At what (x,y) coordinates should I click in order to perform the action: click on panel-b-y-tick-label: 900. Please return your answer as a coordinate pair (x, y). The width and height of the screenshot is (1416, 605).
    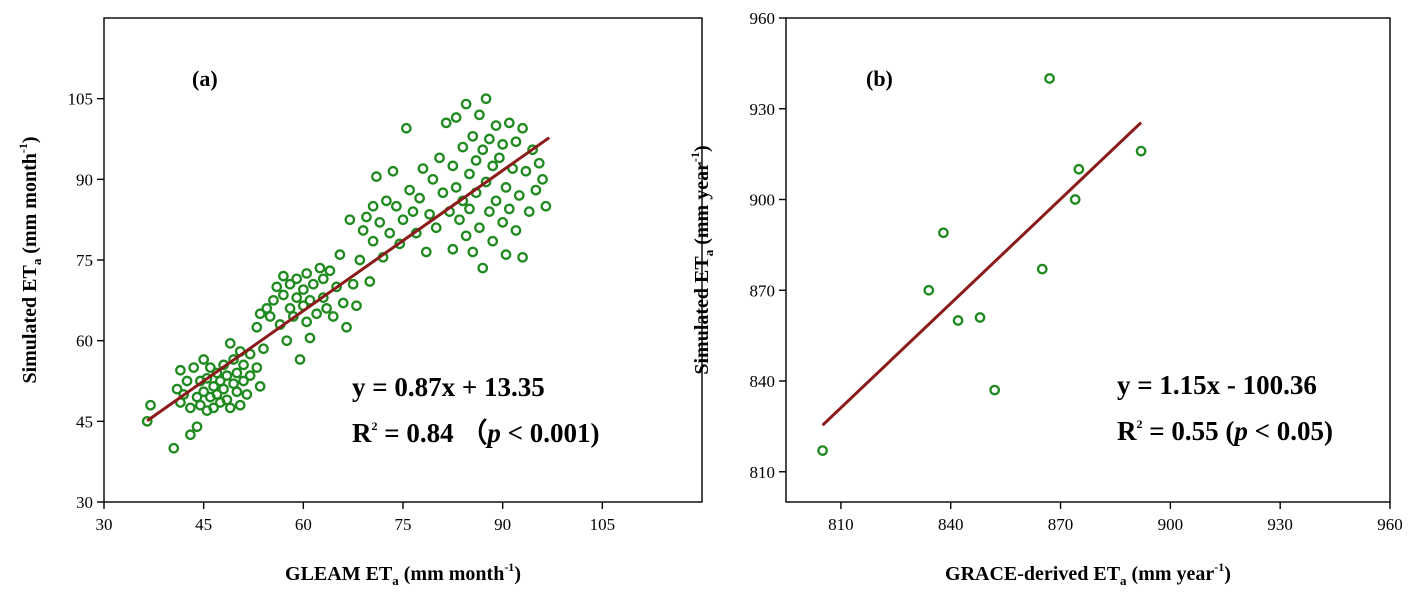
    Looking at the image, I should click on (763, 200).